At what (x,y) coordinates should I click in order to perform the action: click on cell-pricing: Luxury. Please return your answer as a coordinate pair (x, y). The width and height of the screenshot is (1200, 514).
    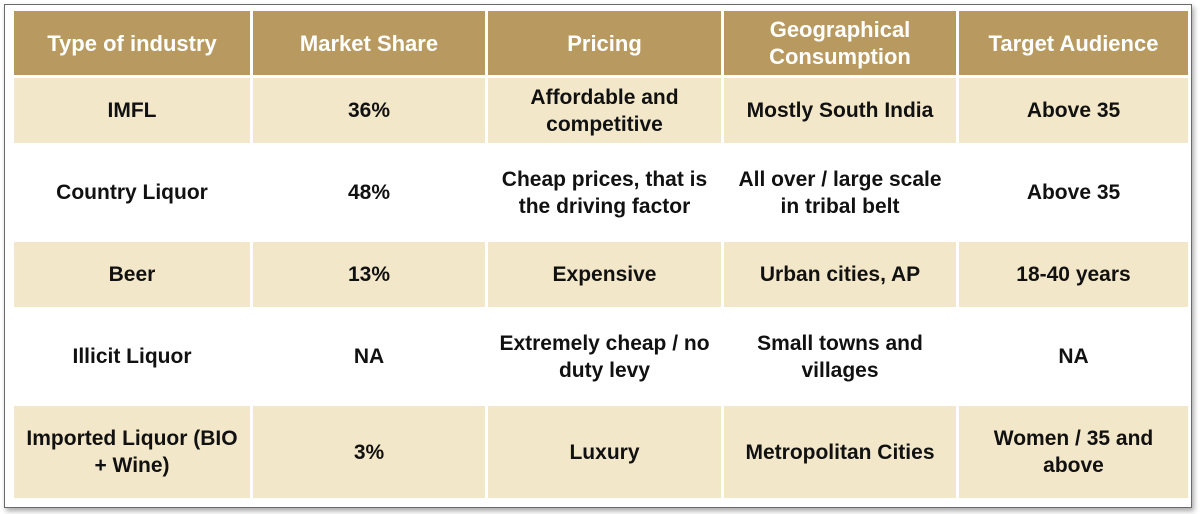
    Looking at the image, I should click on (604, 453).